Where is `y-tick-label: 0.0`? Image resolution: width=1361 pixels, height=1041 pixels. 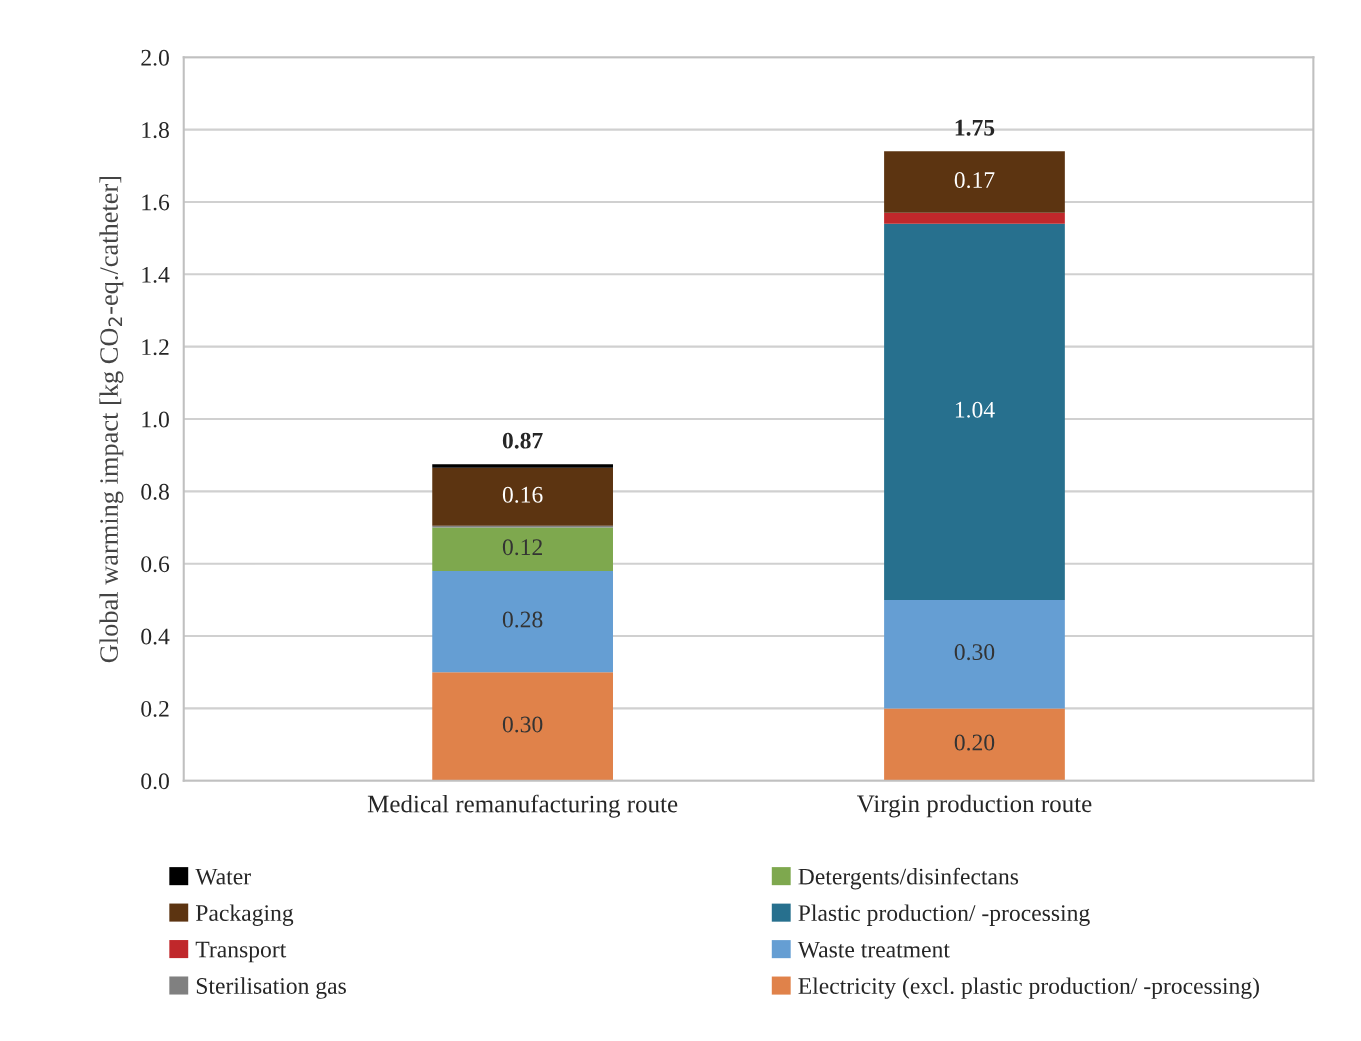 y-tick-label: 0.0 is located at coordinates (155, 781).